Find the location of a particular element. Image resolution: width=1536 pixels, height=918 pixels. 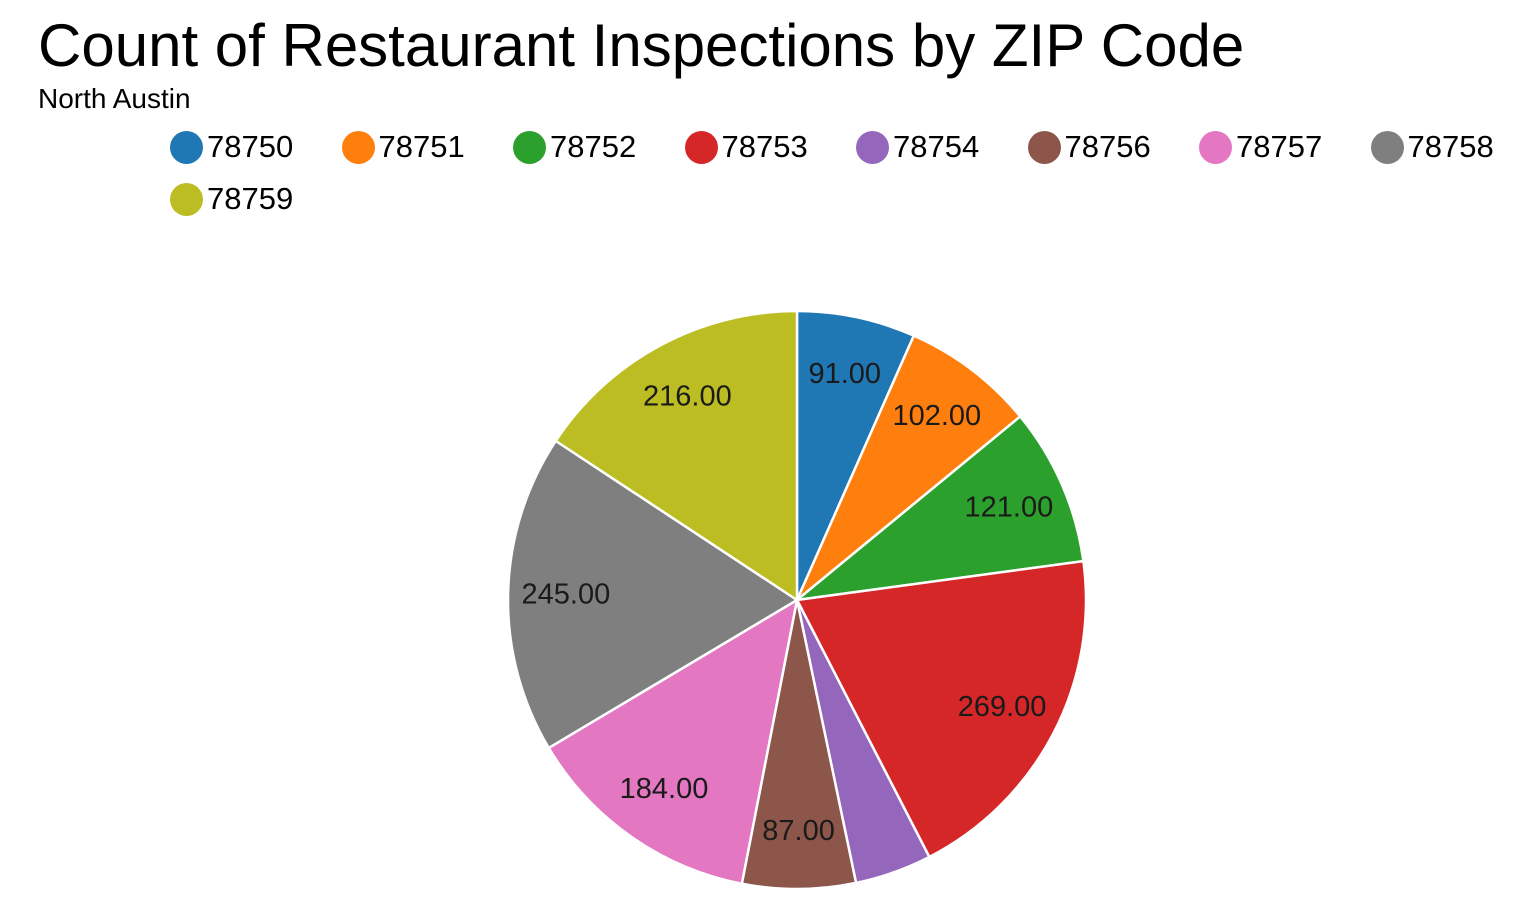

legend-label: 78753 is located at coordinates (764, 146).